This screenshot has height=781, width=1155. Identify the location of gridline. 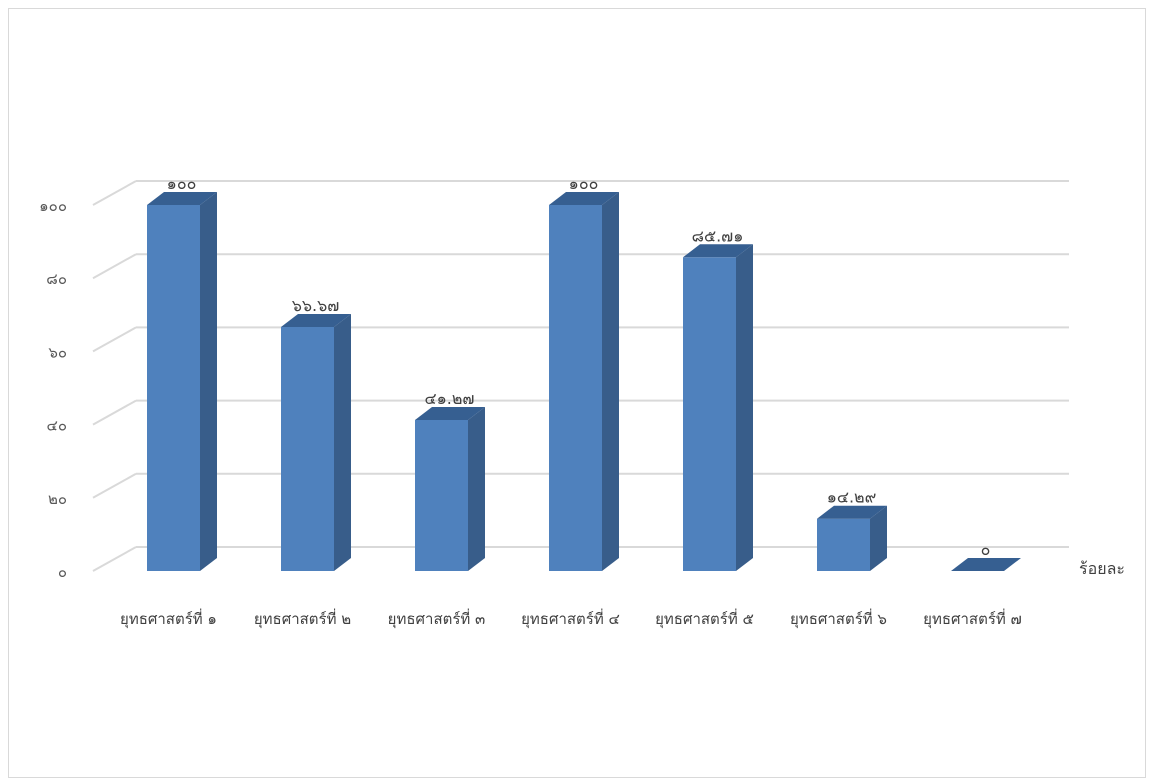
(580, 193).